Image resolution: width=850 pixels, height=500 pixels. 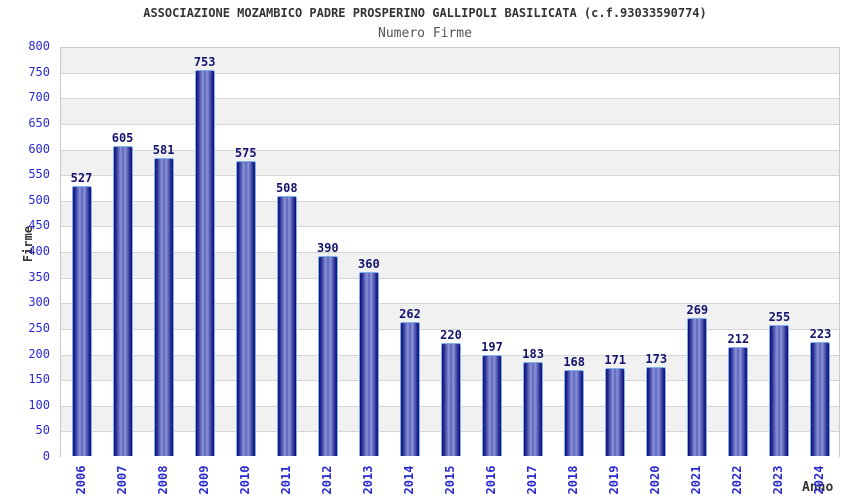 What do you see at coordinates (122, 137) in the screenshot?
I see `bar-value-label: 605` at bounding box center [122, 137].